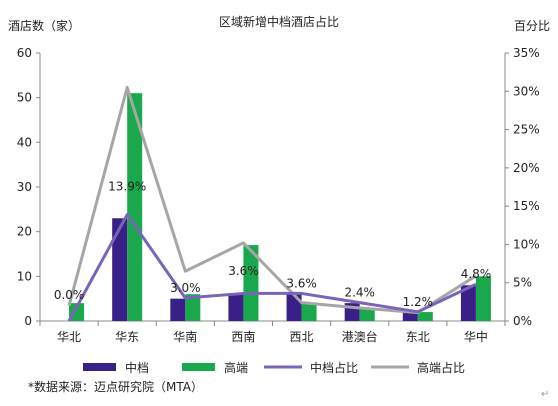  What do you see at coordinates (243, 336) in the screenshot?
I see `x-tick-label: 西南` at bounding box center [243, 336].